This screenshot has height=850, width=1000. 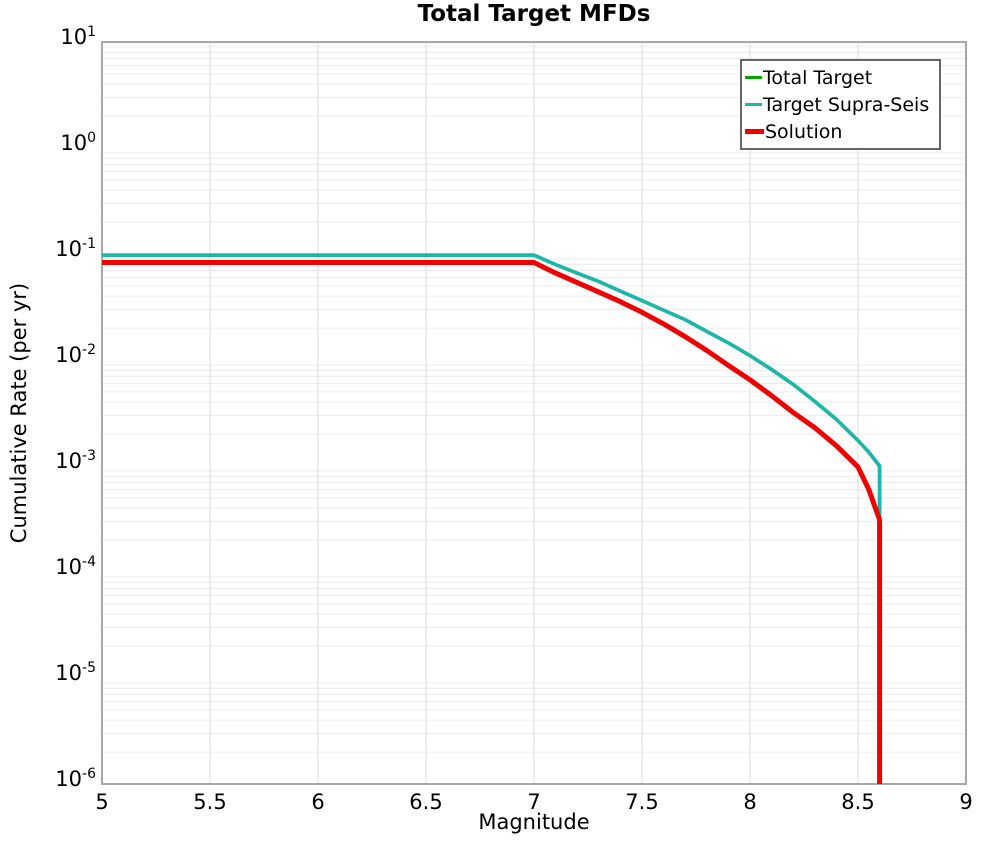 I want to click on legend-item: Solution, so click(x=841, y=131).